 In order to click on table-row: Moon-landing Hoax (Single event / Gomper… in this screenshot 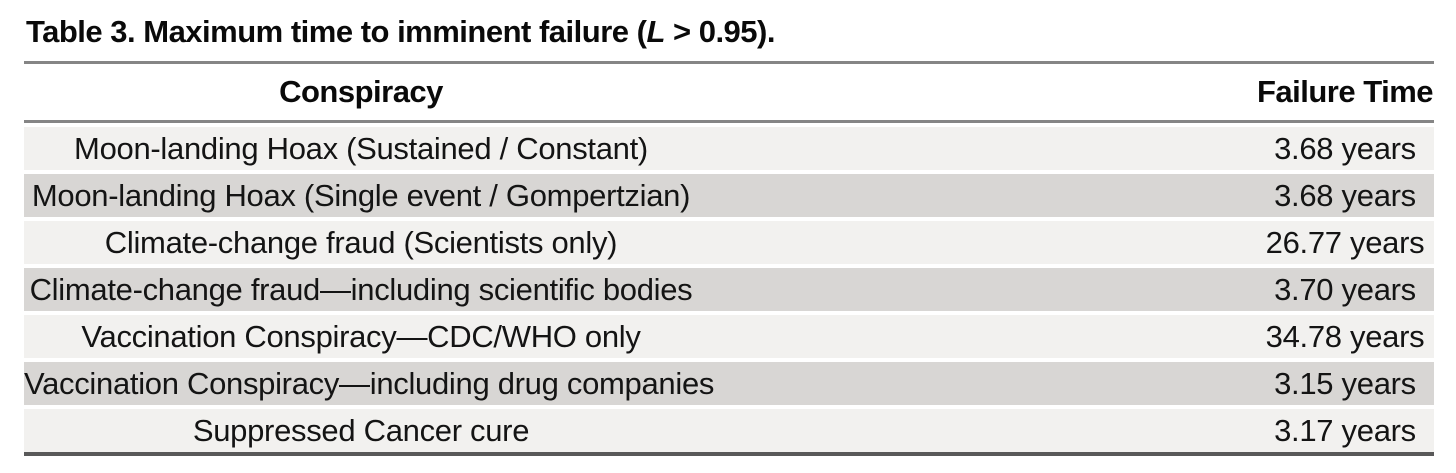, I will do `click(729, 195)`.